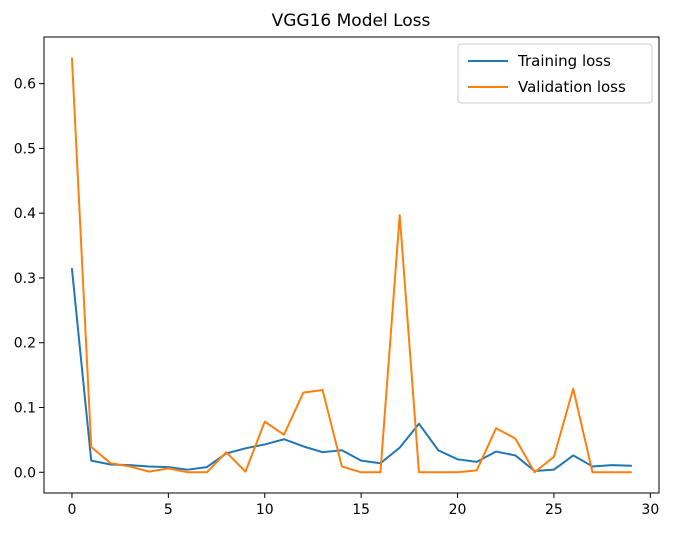  What do you see at coordinates (650, 510) in the screenshot?
I see `x-tick-label: 30` at bounding box center [650, 510].